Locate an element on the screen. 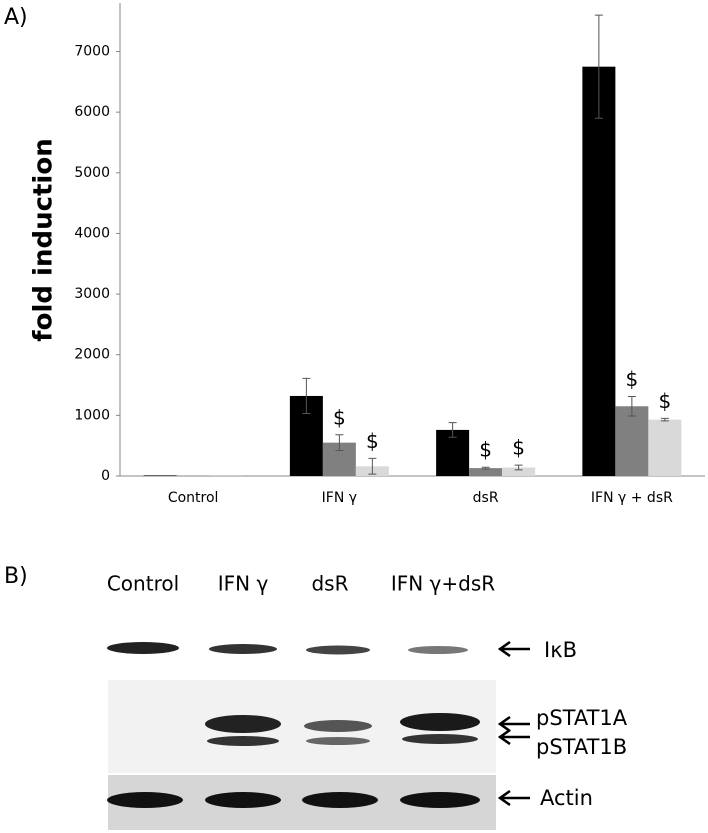  y-tick-label: 4000 is located at coordinates (92, 233).